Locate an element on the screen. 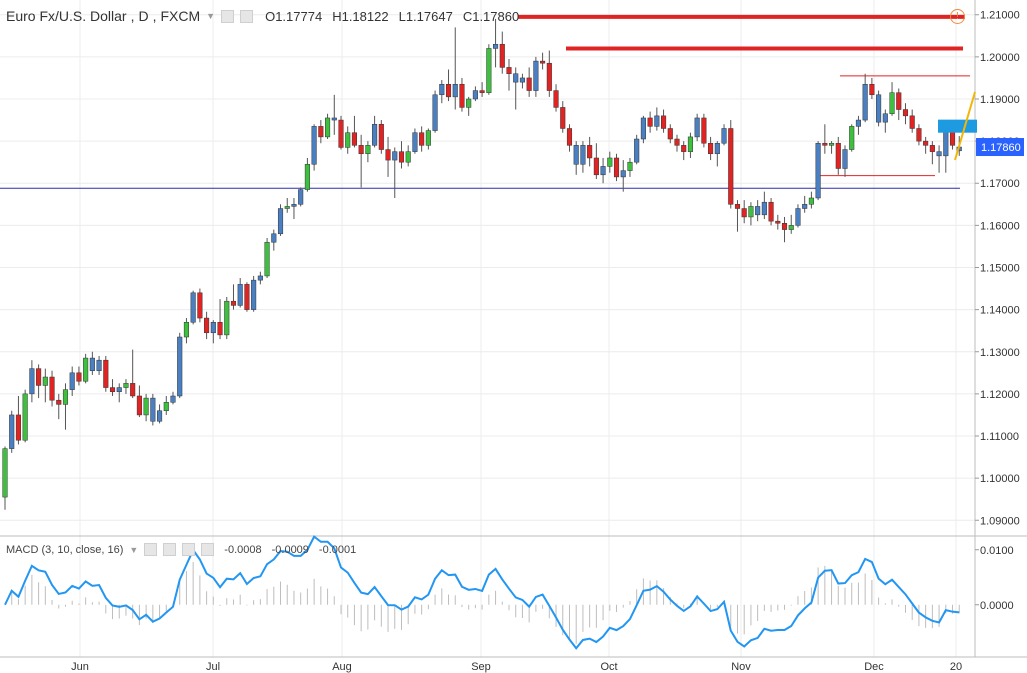 The image size is (1027, 673). time-tick-label: 20 is located at coordinates (956, 667).